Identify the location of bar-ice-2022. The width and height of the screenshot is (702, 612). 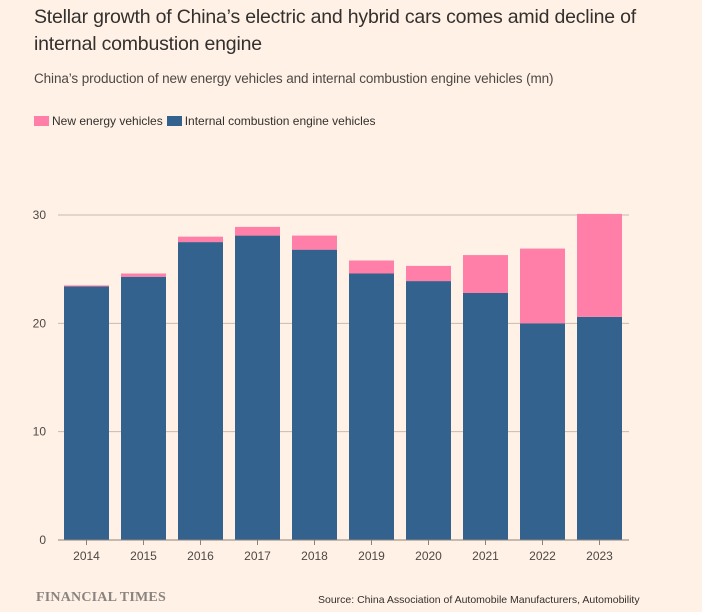
(542, 431).